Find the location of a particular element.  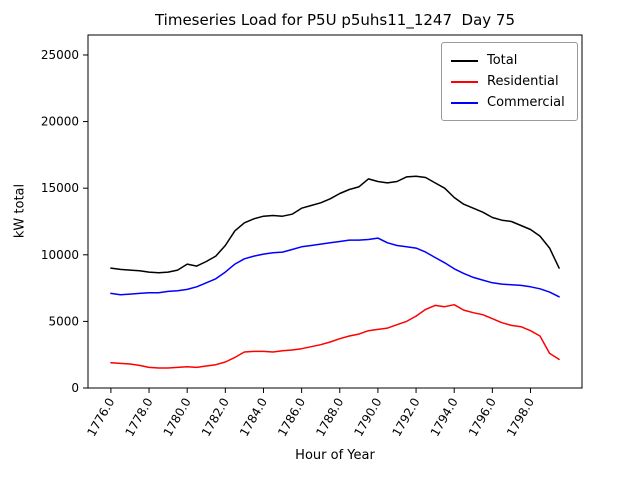

x-tick-label: 1790.0 is located at coordinates (367, 417).